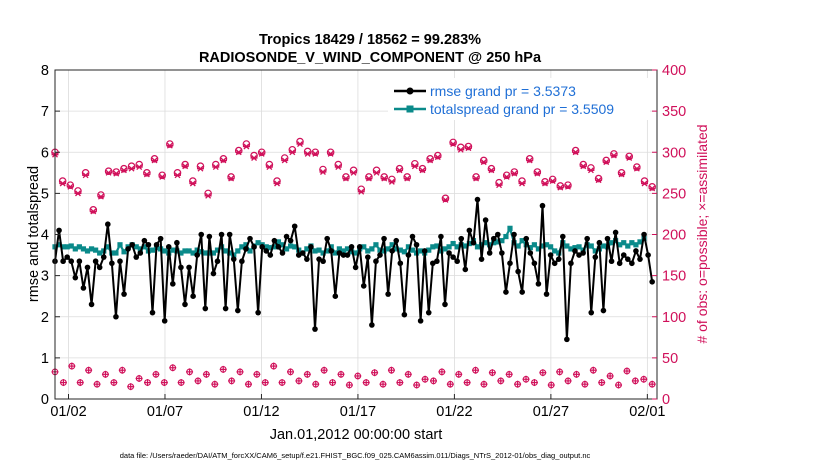  I want to click on x-tick-label: 01/12, so click(261, 412).